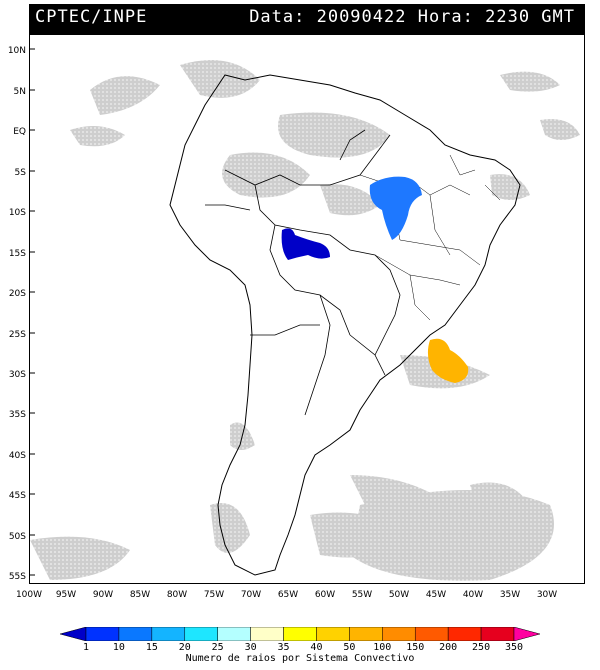  Describe the element at coordinates (17, 496) in the screenshot. I see `lat-label: 45S` at that location.